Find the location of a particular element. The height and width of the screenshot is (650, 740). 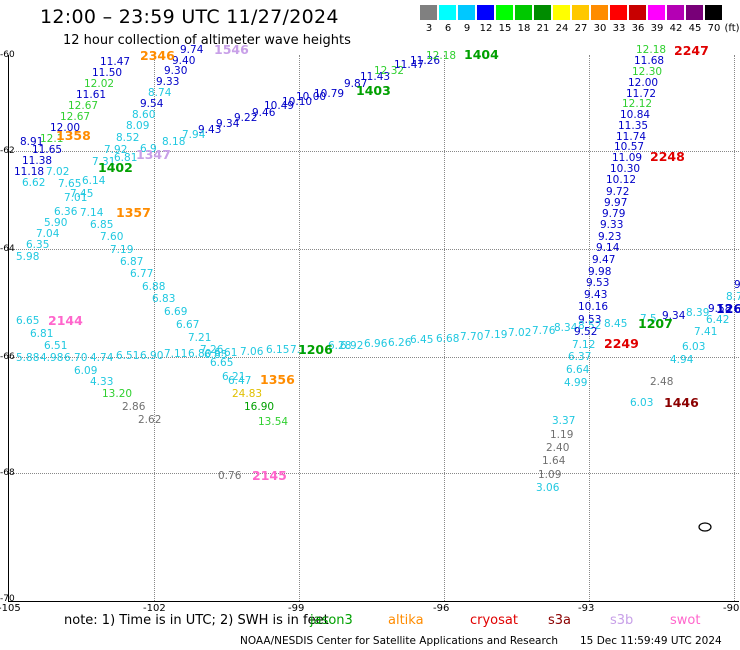

wave-height-label: 6.03 is located at coordinates (694, 347).